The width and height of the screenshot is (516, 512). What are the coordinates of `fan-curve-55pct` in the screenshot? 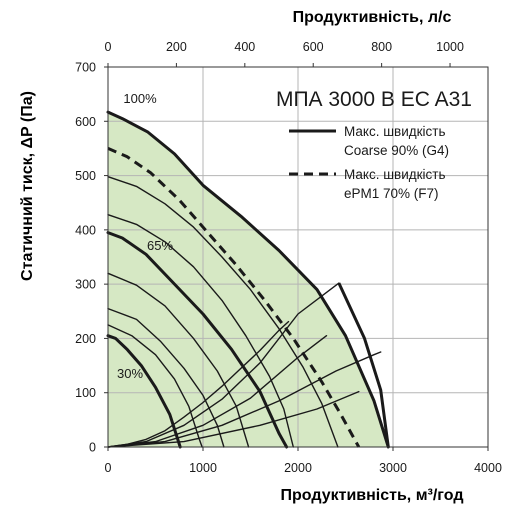 It's located at (178, 360).